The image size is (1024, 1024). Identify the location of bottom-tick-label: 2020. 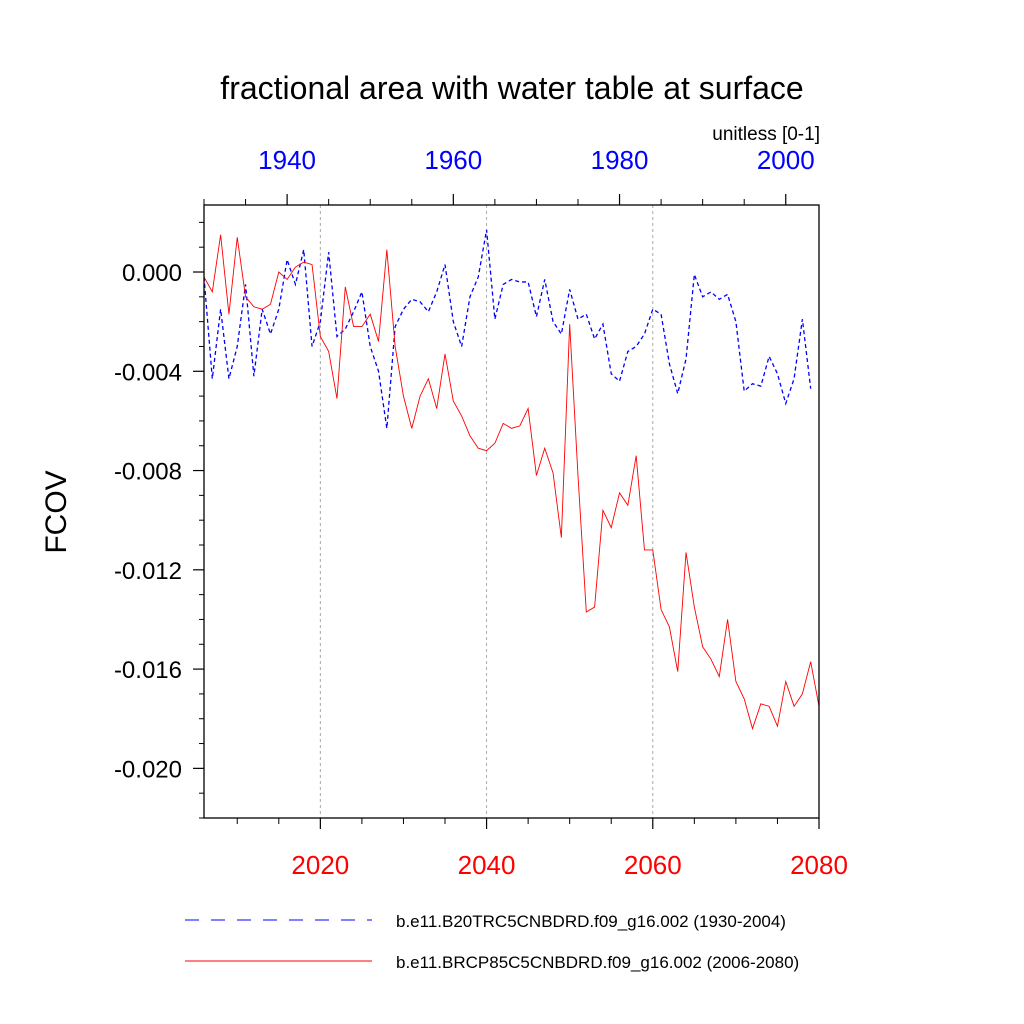
(320, 865).